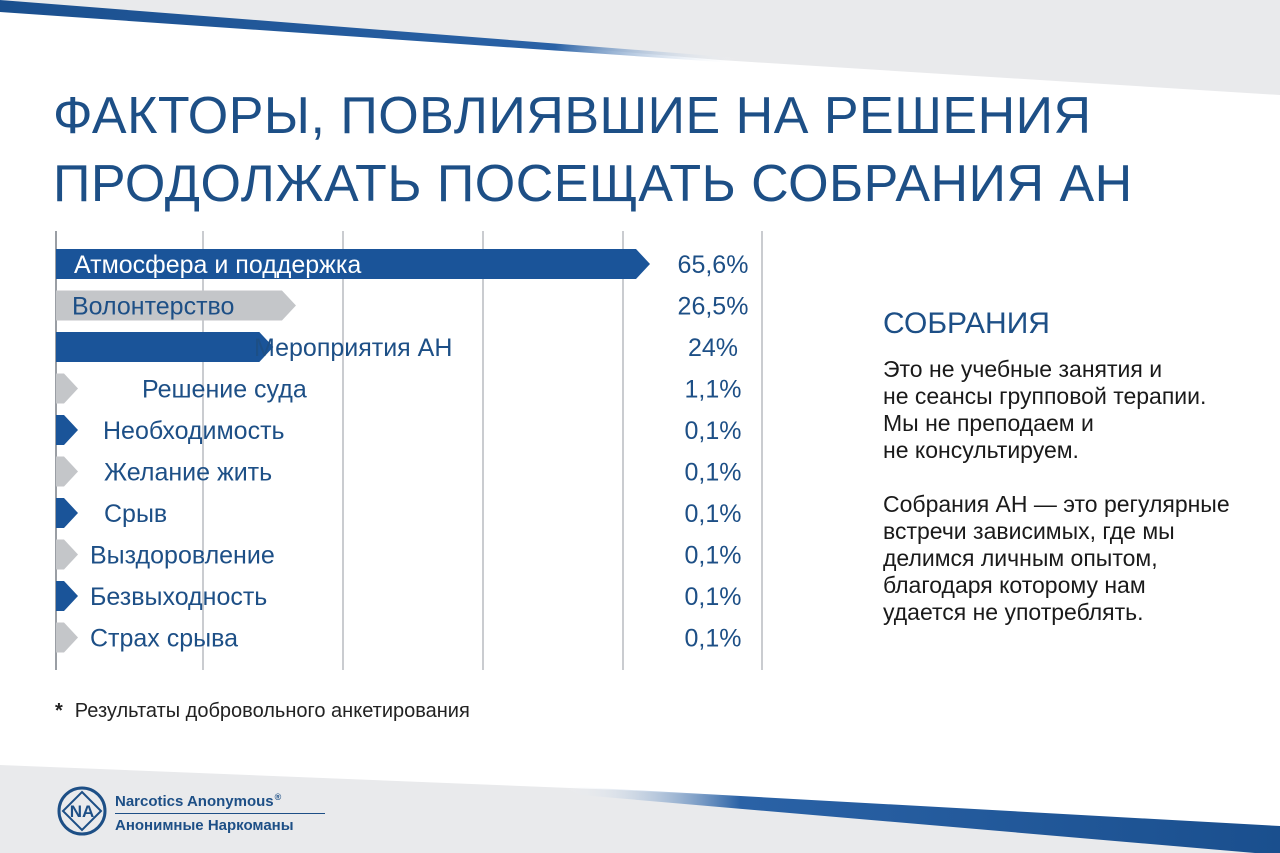 This screenshot has height=853, width=1280. I want to click on logo-reg-mark: ®, so click(278, 796).